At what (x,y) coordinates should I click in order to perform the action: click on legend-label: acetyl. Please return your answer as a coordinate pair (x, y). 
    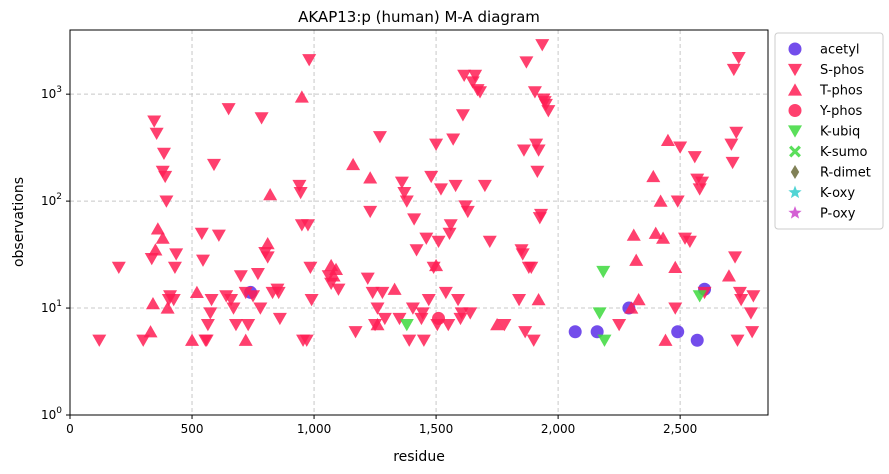
    Looking at the image, I should click on (840, 50).